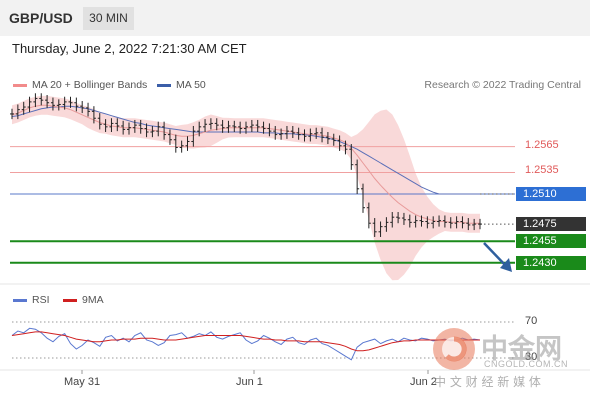 The width and height of the screenshot is (590, 400). Describe the element at coordinates (551, 262) in the screenshot. I see `level-label-support: 1.2430` at that location.